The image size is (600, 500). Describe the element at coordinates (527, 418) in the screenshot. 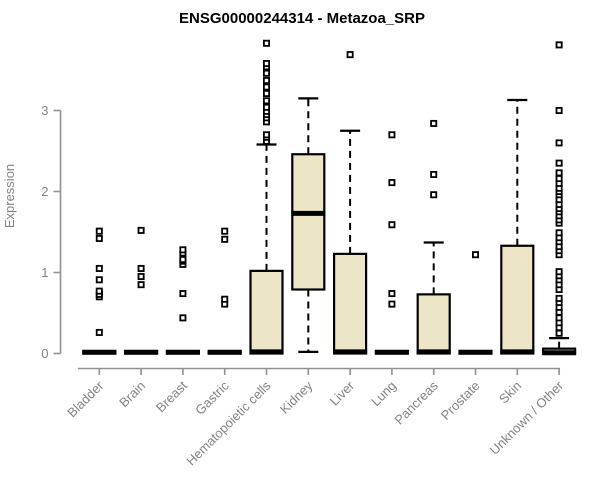

I see `x-category-label: Unknown / Other` at that location.